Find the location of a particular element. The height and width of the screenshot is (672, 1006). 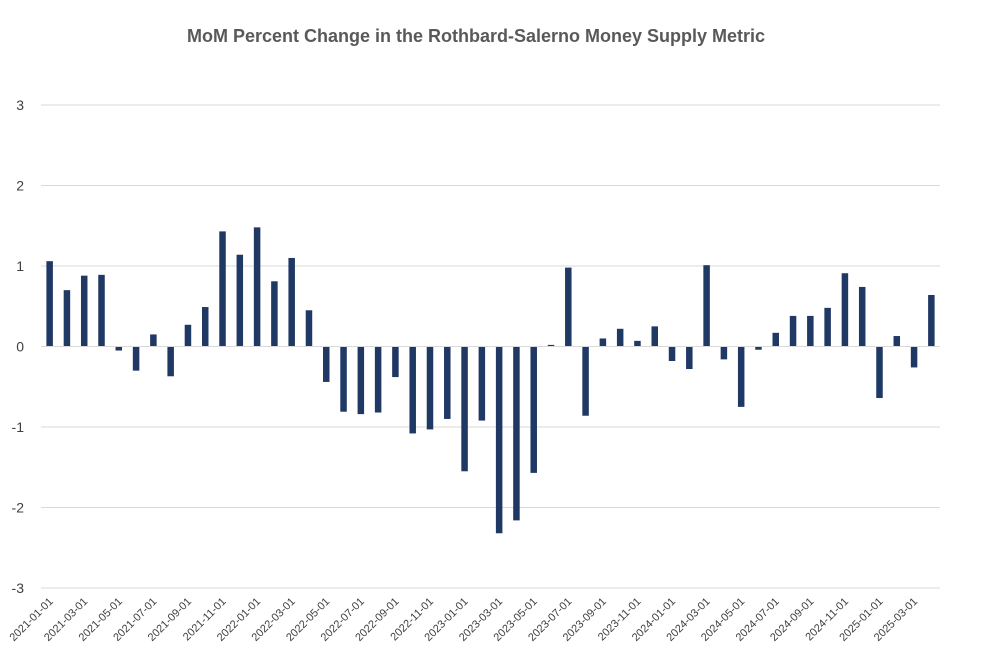

y-axis-labels: 3 2 1 0 -1 -2 -3 is located at coordinates (18, 346).